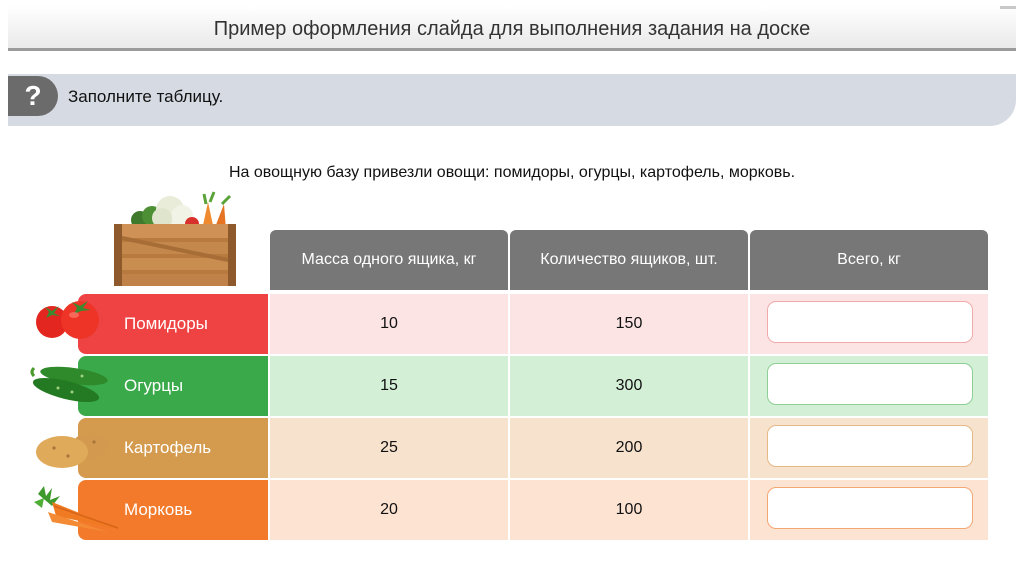  What do you see at coordinates (629, 386) in the screenshot?
I see `cell-count-cucumbers: 300` at bounding box center [629, 386].